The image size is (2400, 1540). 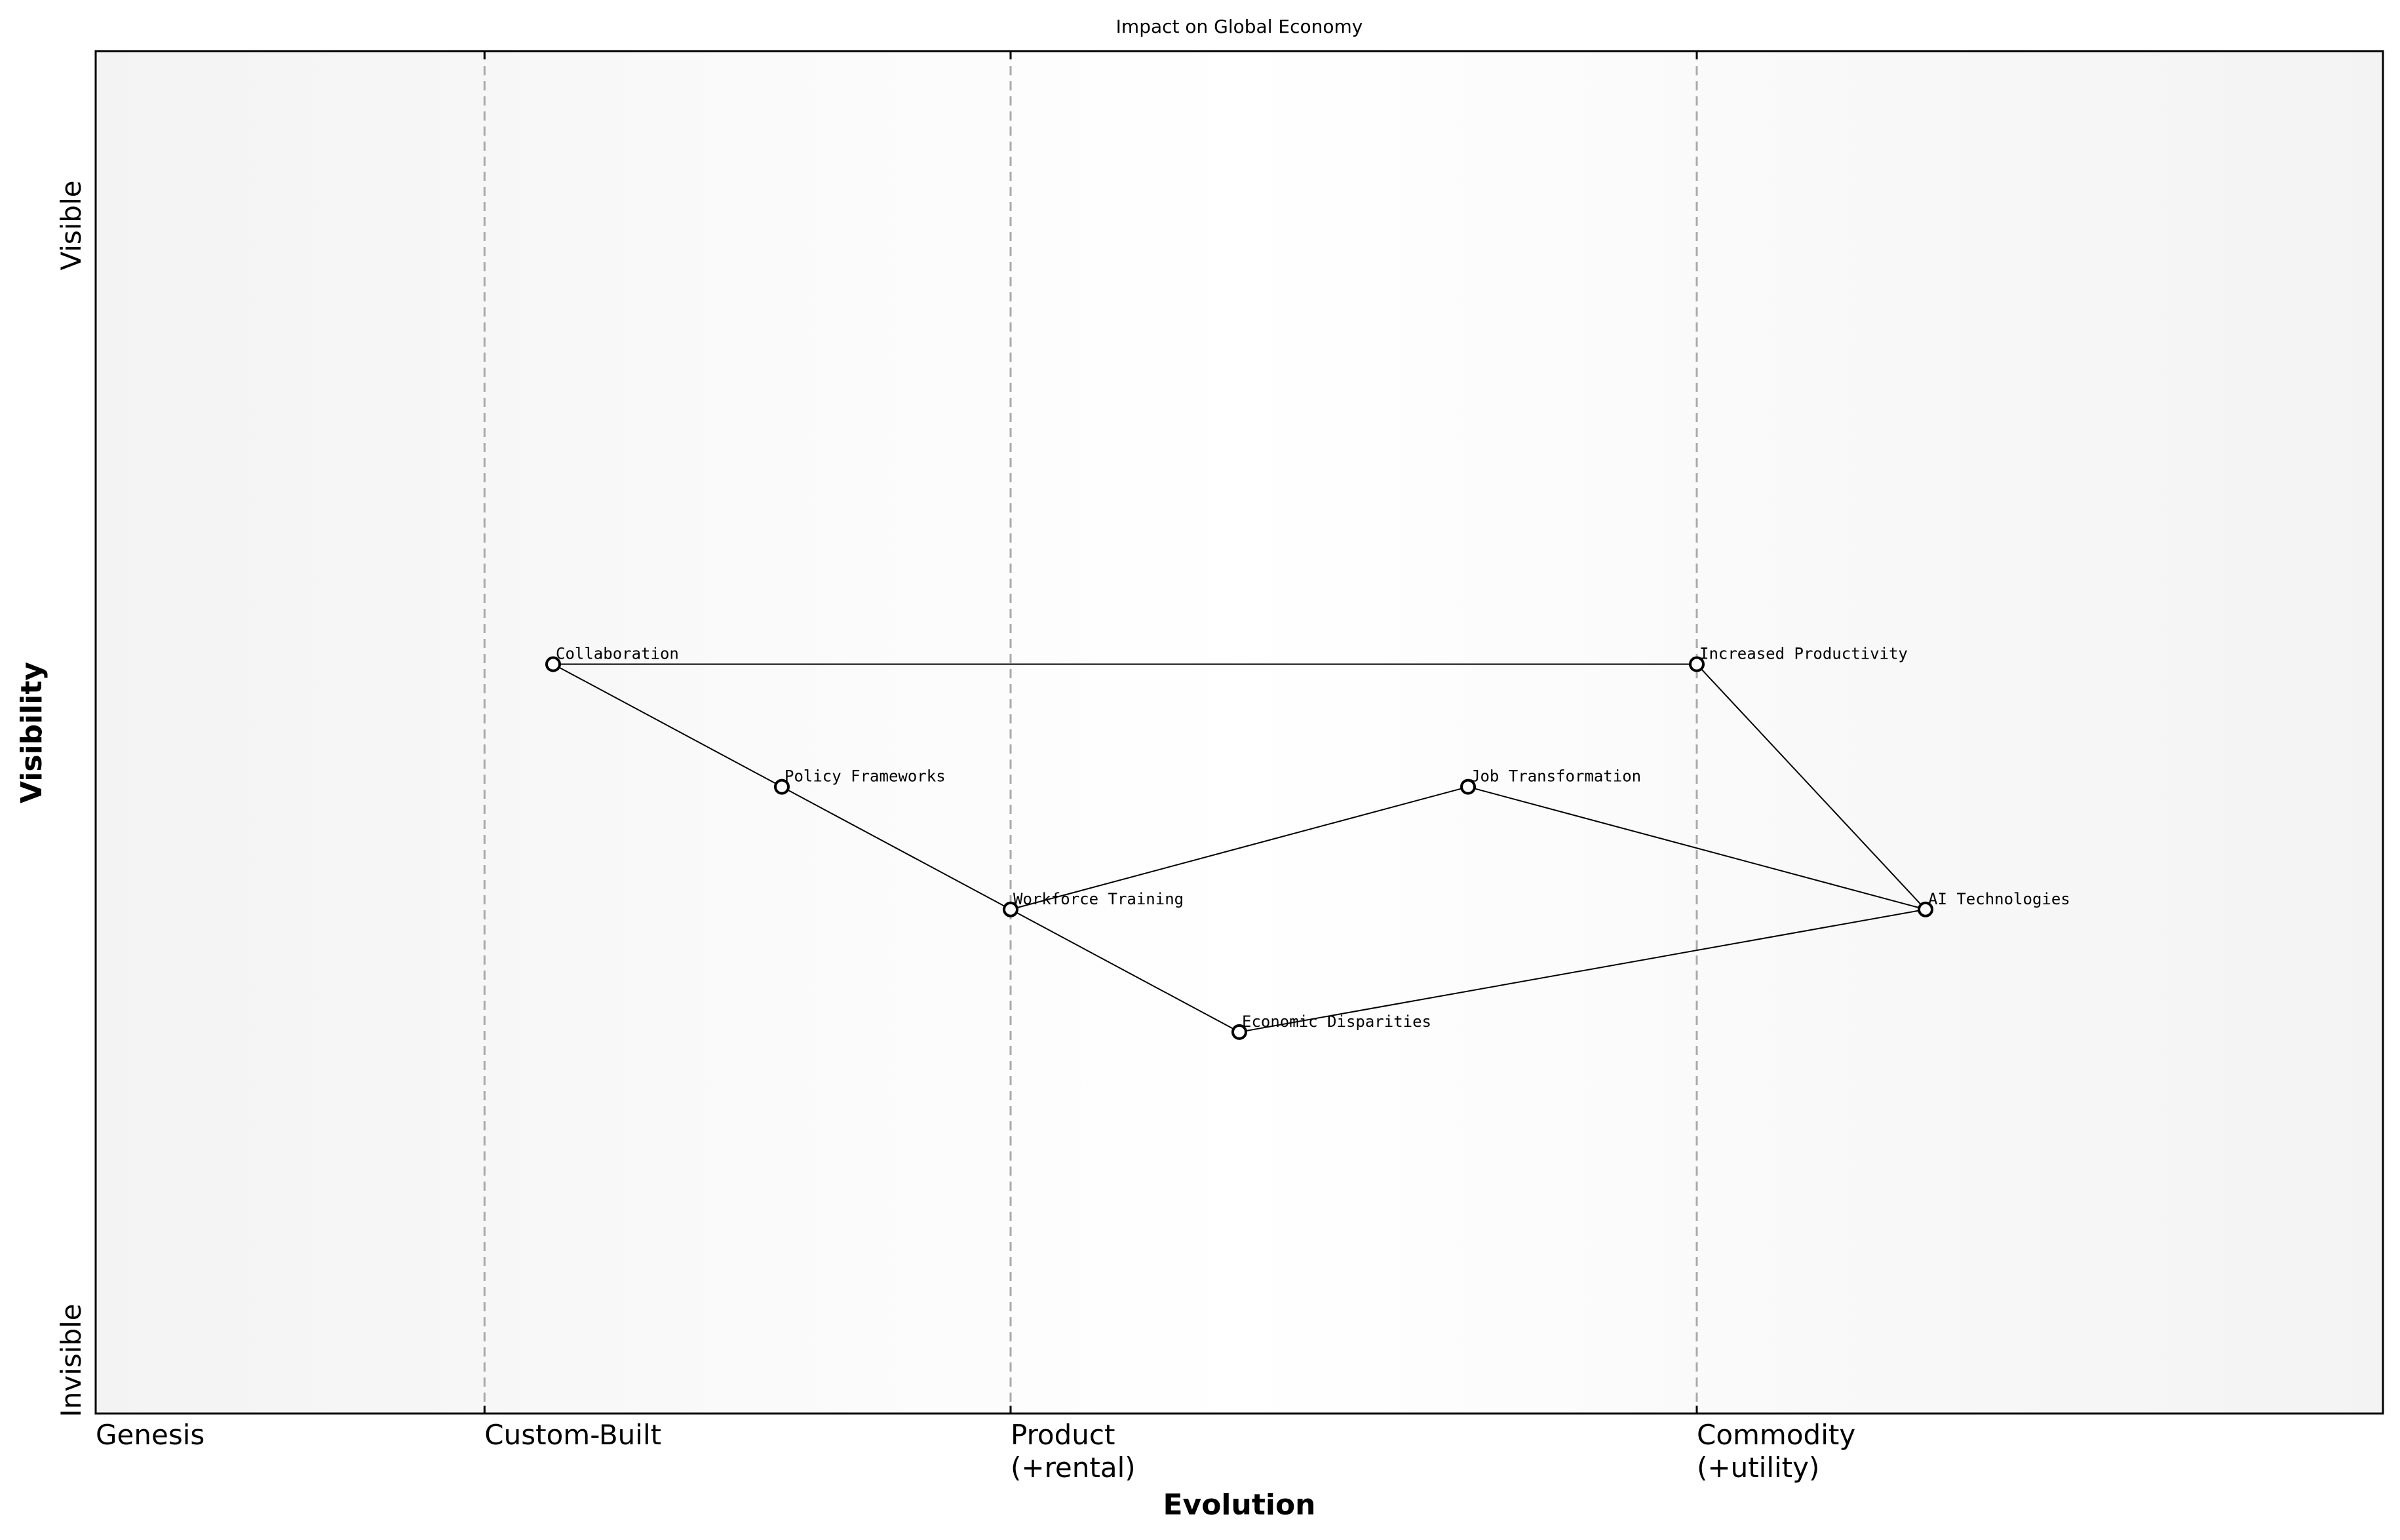 What do you see at coordinates (150, 1435) in the screenshot?
I see `stage-label-genesis: Genesis` at bounding box center [150, 1435].